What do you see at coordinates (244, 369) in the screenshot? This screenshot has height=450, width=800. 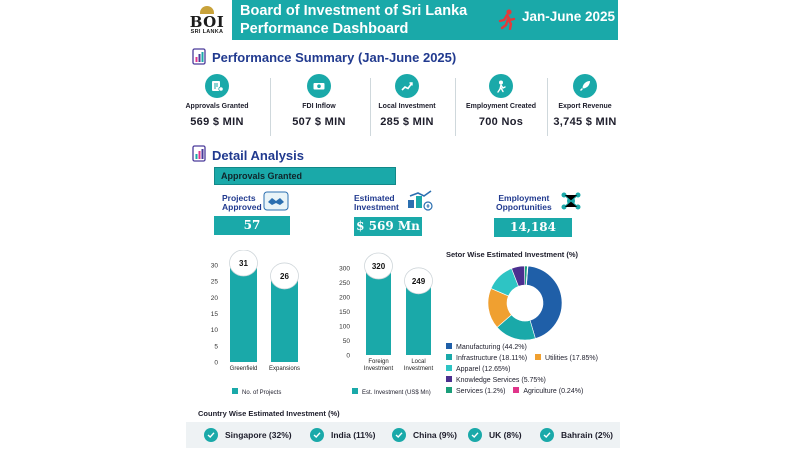 I see `category-label: Greenfield` at bounding box center [244, 369].